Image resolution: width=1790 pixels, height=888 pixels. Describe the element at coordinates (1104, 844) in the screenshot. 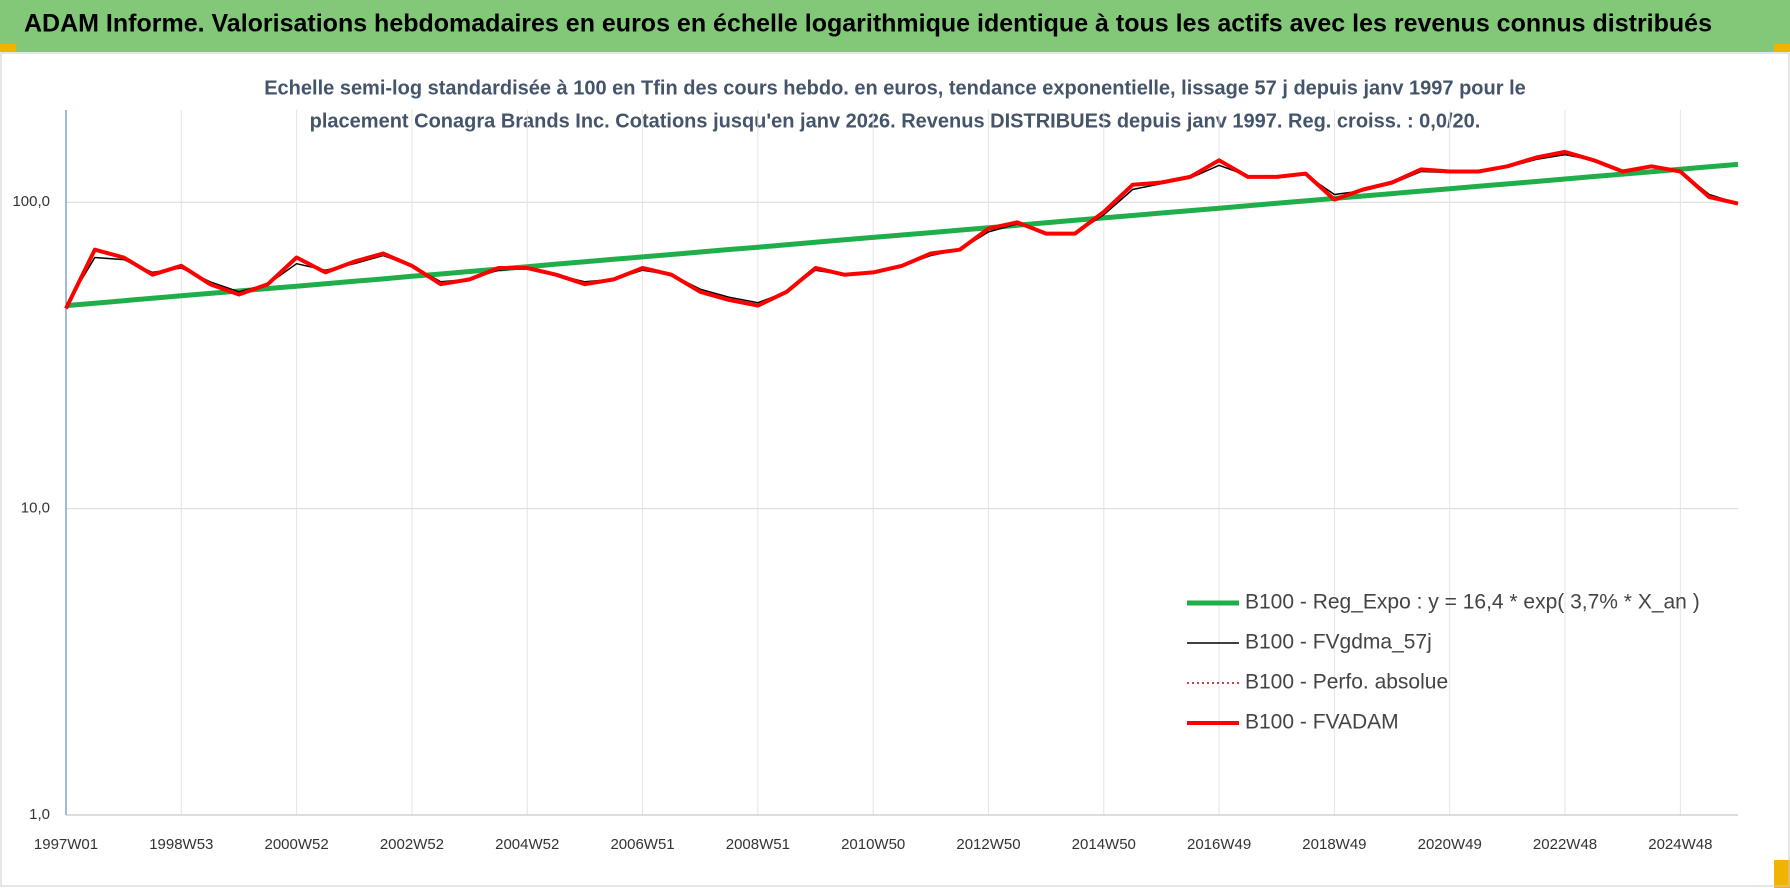

I see `x-tick-label: 2014W50` at that location.